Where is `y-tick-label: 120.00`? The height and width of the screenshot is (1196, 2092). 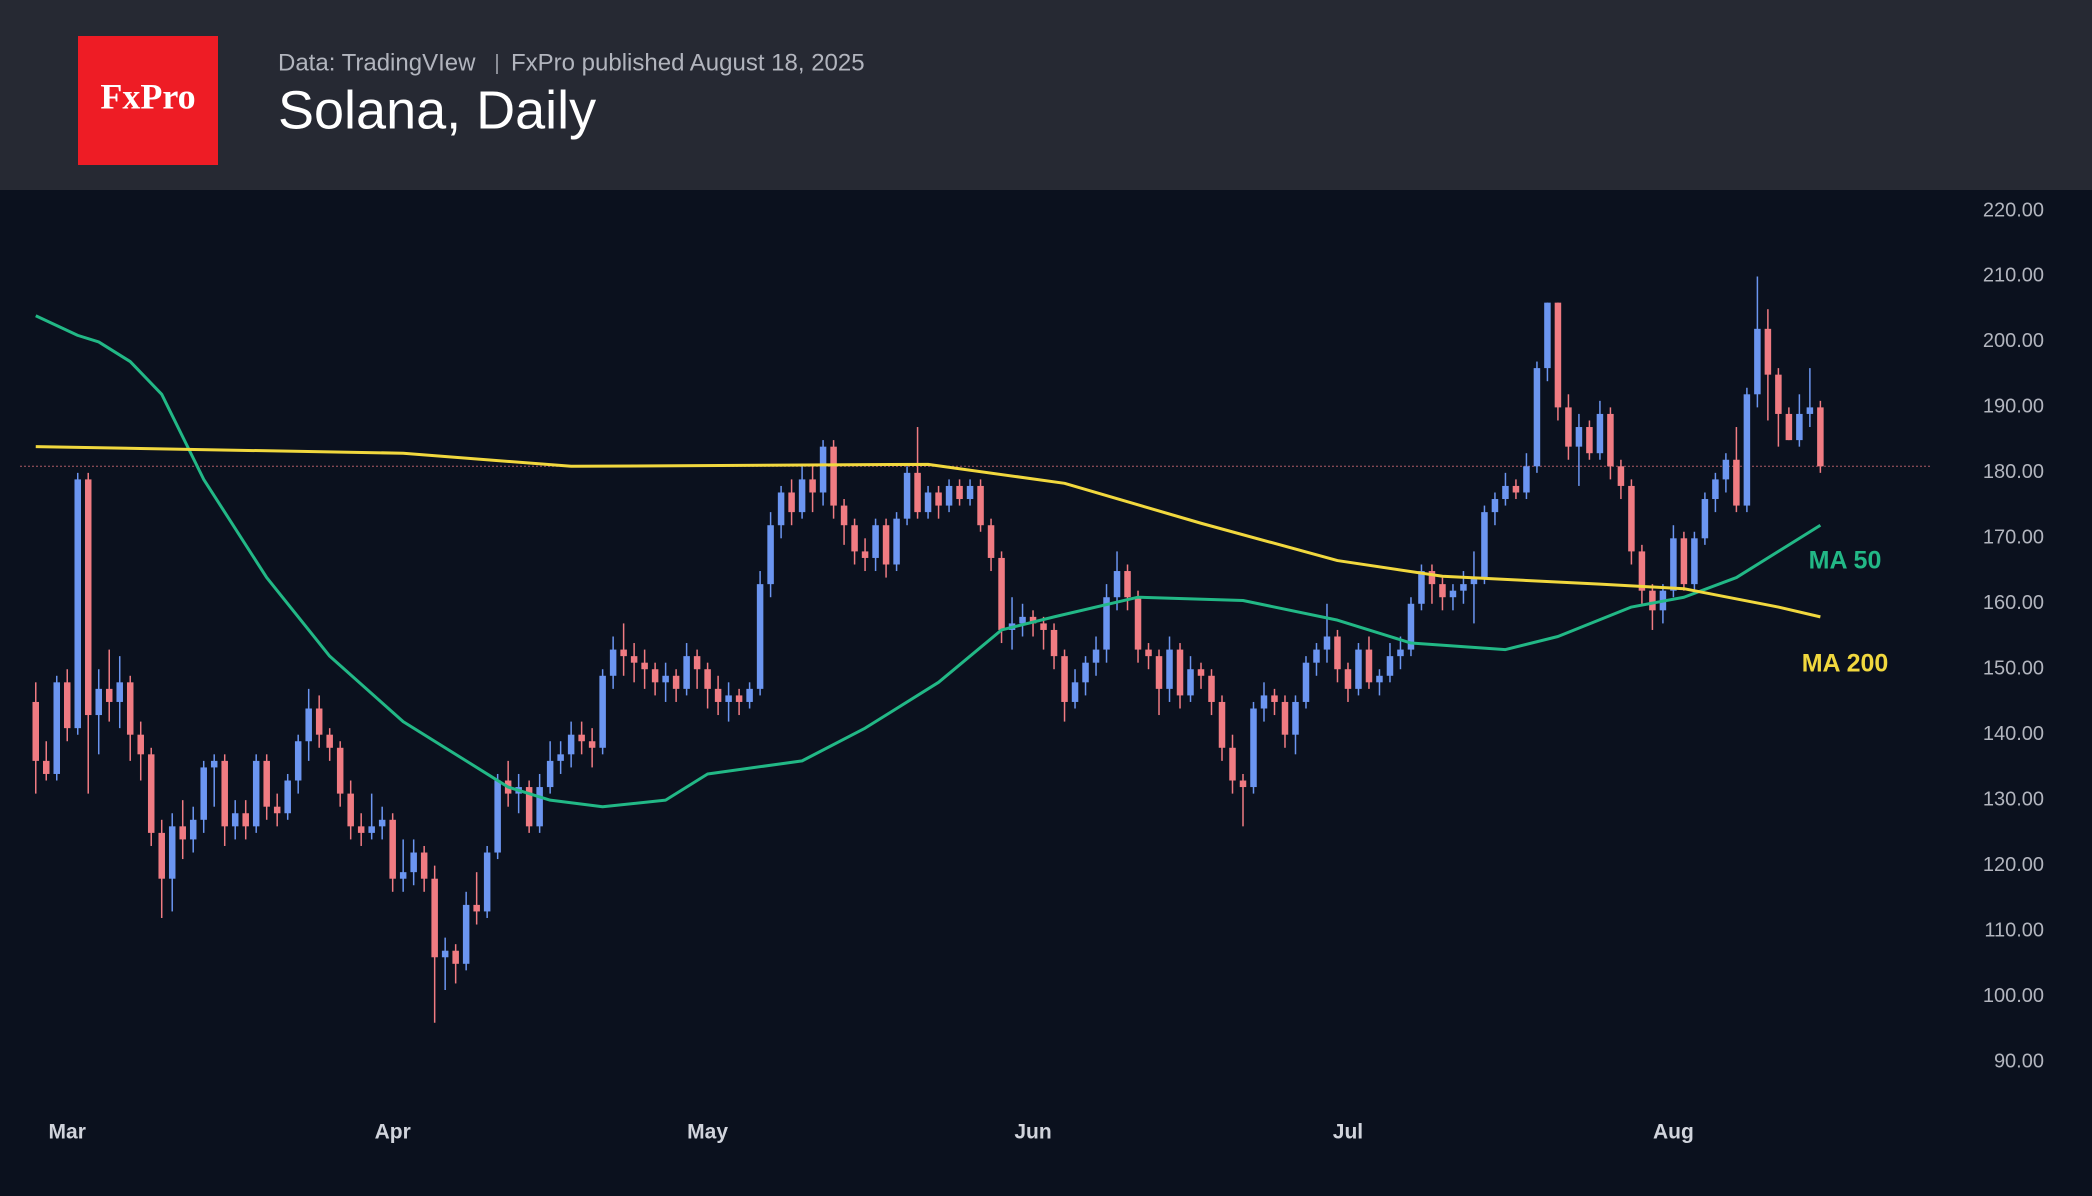
y-tick-label: 120.00 is located at coordinates (2013, 865).